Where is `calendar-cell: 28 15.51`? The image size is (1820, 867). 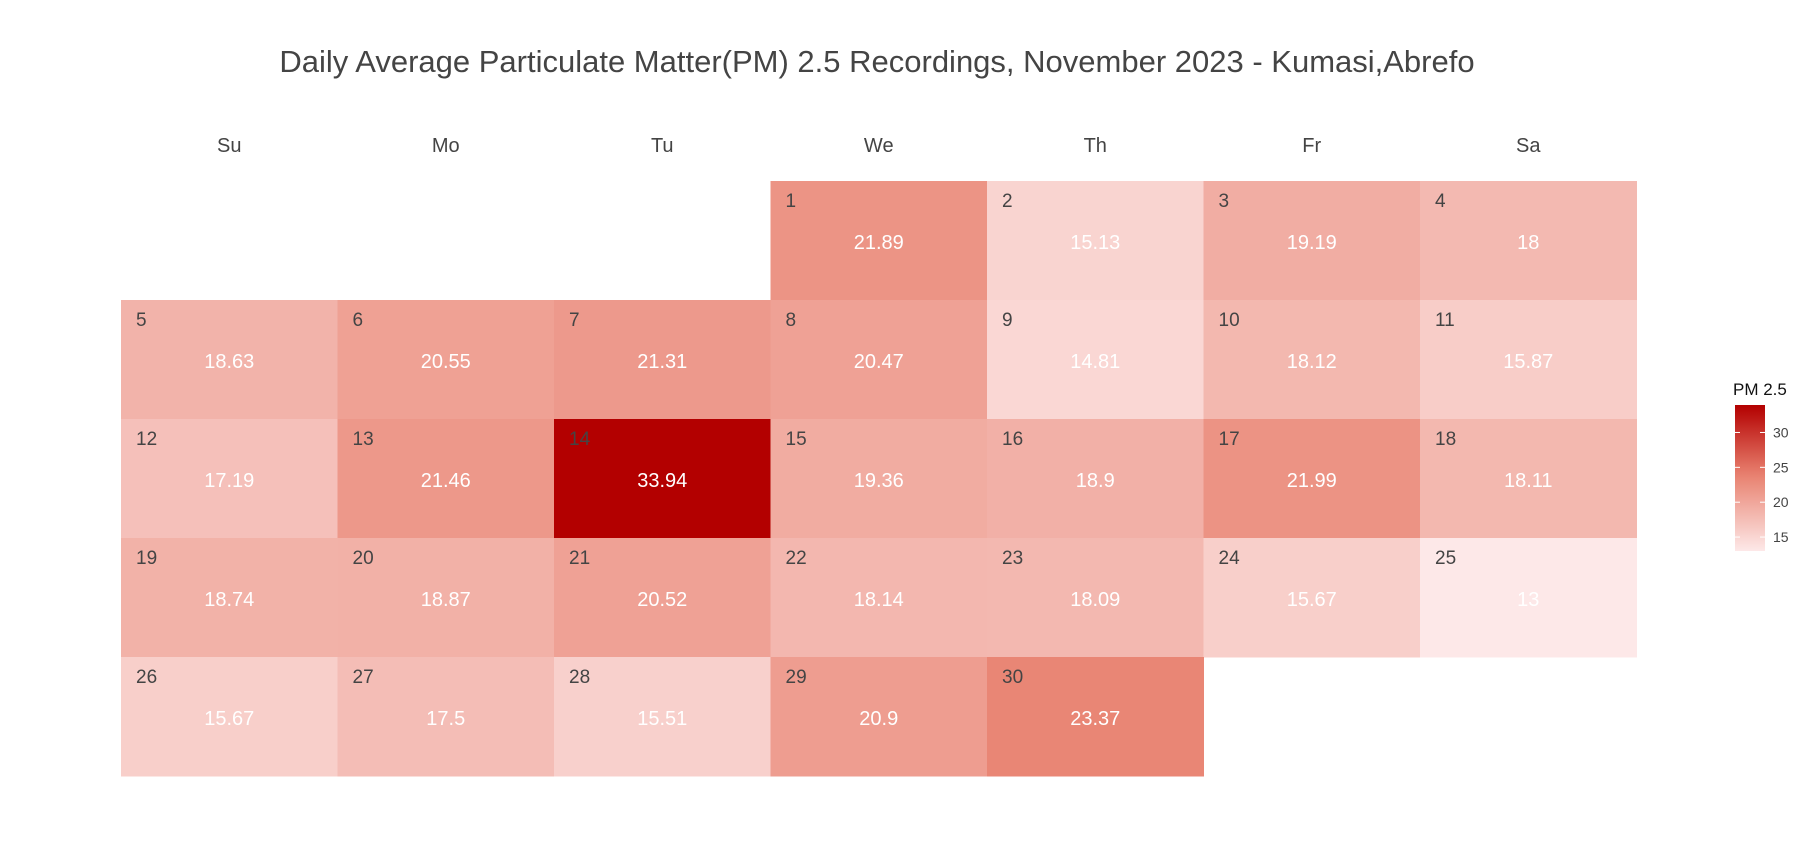
calendar-cell: 28 15.51 is located at coordinates (662, 717).